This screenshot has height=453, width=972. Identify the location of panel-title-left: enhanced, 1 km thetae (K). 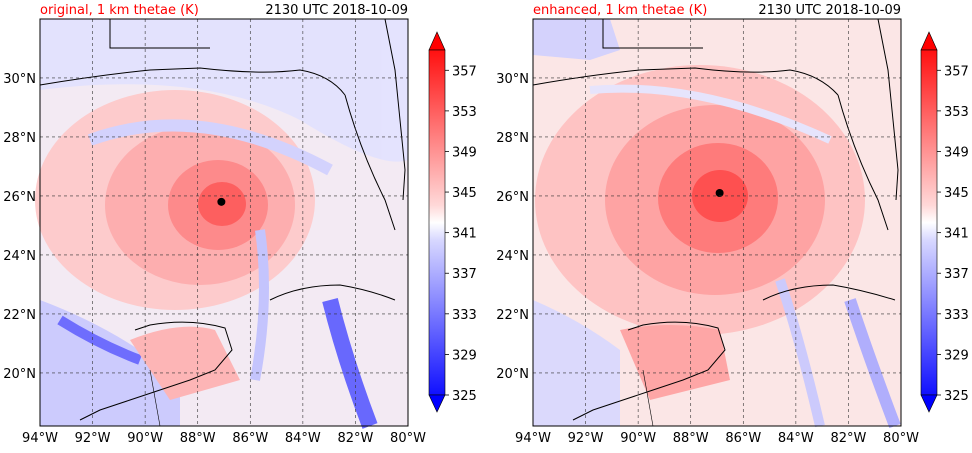
(620, 10).